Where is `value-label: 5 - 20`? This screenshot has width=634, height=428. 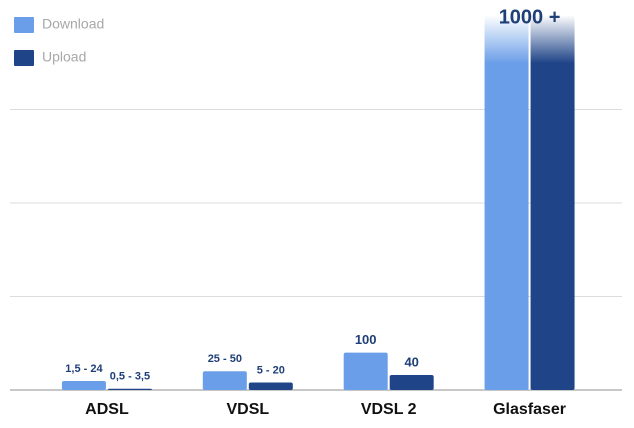
value-label: 5 - 20 is located at coordinates (271, 370).